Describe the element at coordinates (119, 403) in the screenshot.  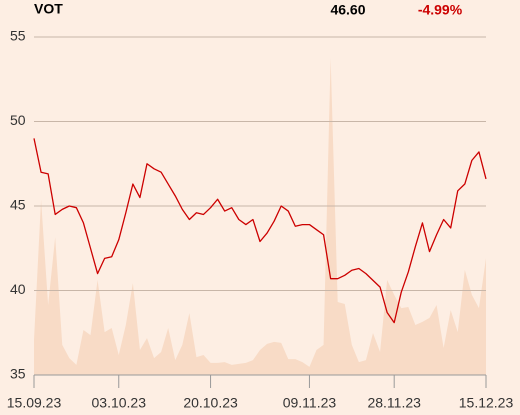
I see `x-tick-label: 03.10.23` at that location.